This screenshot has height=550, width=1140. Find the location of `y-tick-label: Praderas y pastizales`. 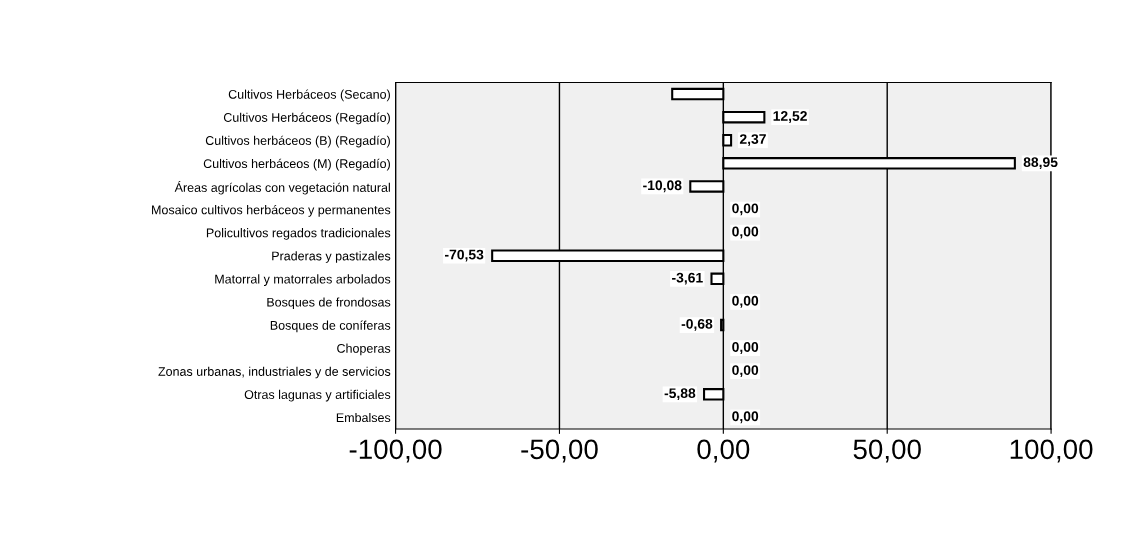

y-tick-label: Praderas y pastizales is located at coordinates (331, 257).